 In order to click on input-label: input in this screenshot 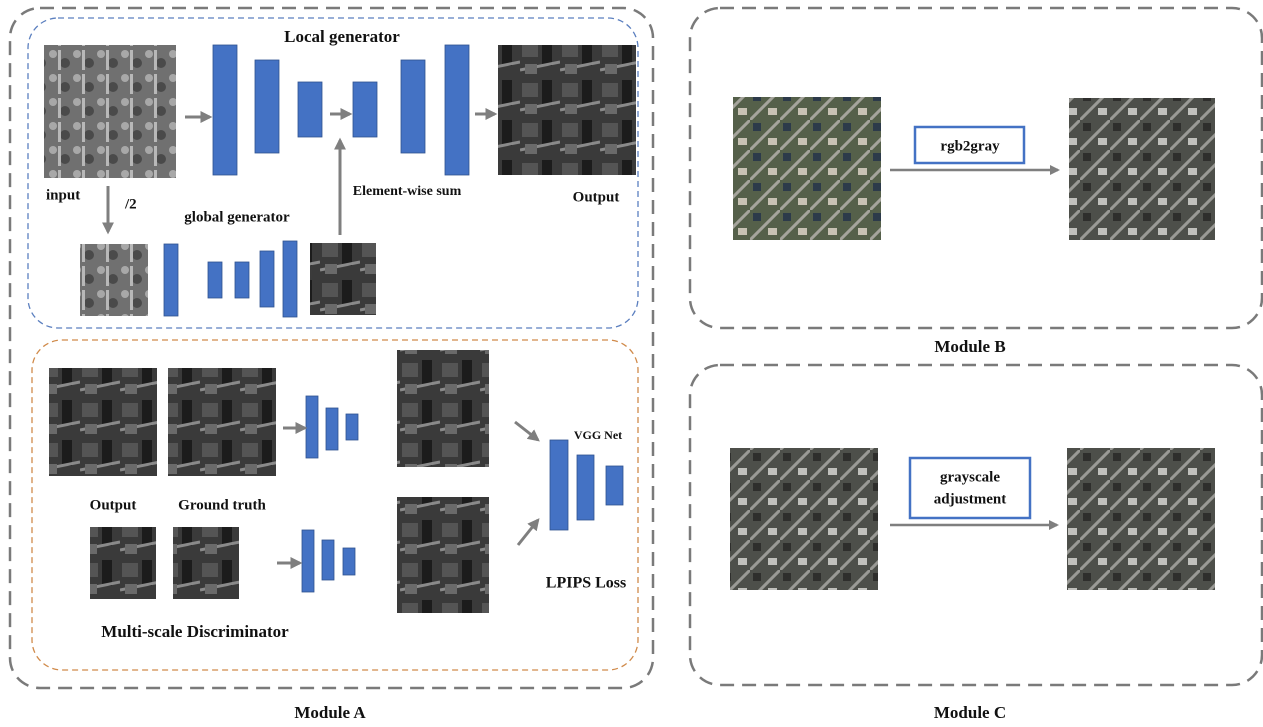, I will do `click(63, 195)`.